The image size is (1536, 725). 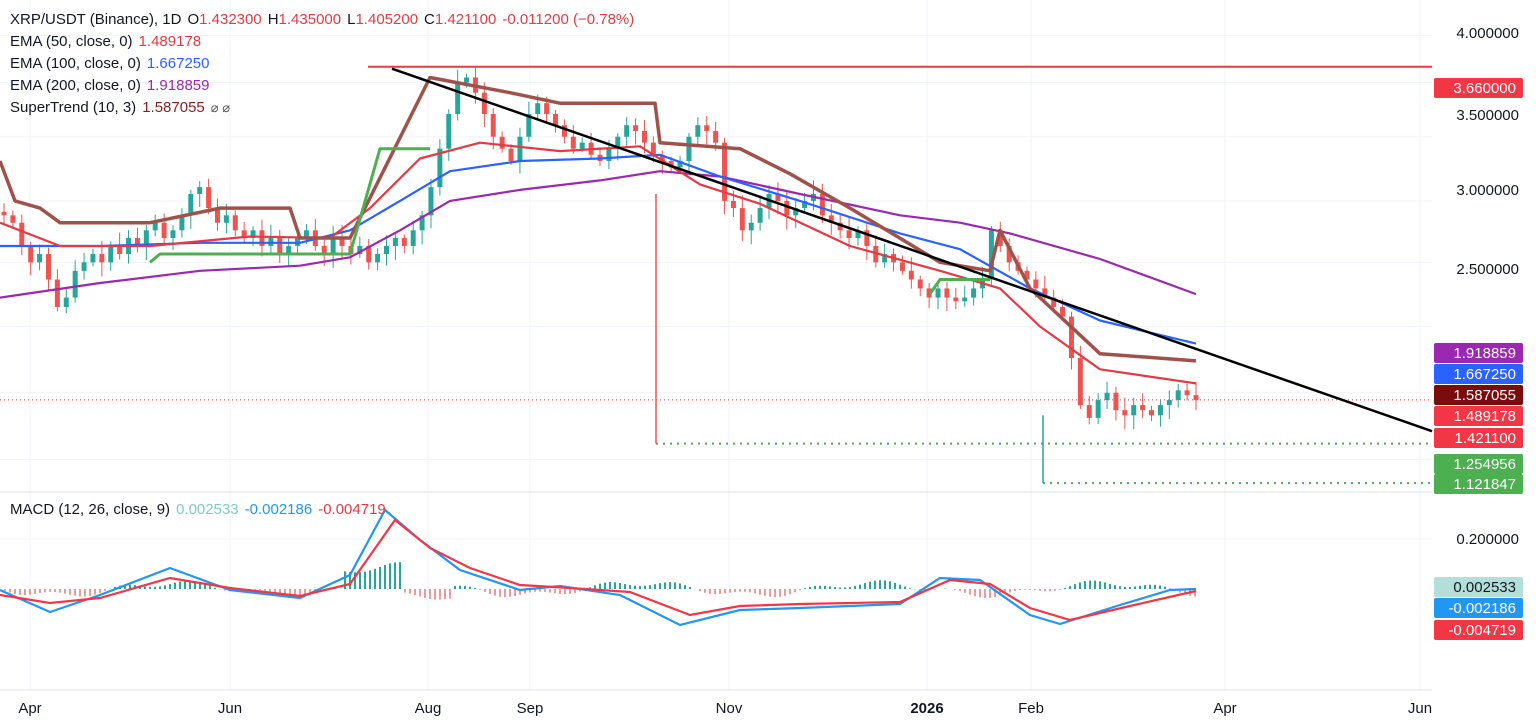 What do you see at coordinates (598, 570) in the screenshot?
I see `signal-line` at bounding box center [598, 570].